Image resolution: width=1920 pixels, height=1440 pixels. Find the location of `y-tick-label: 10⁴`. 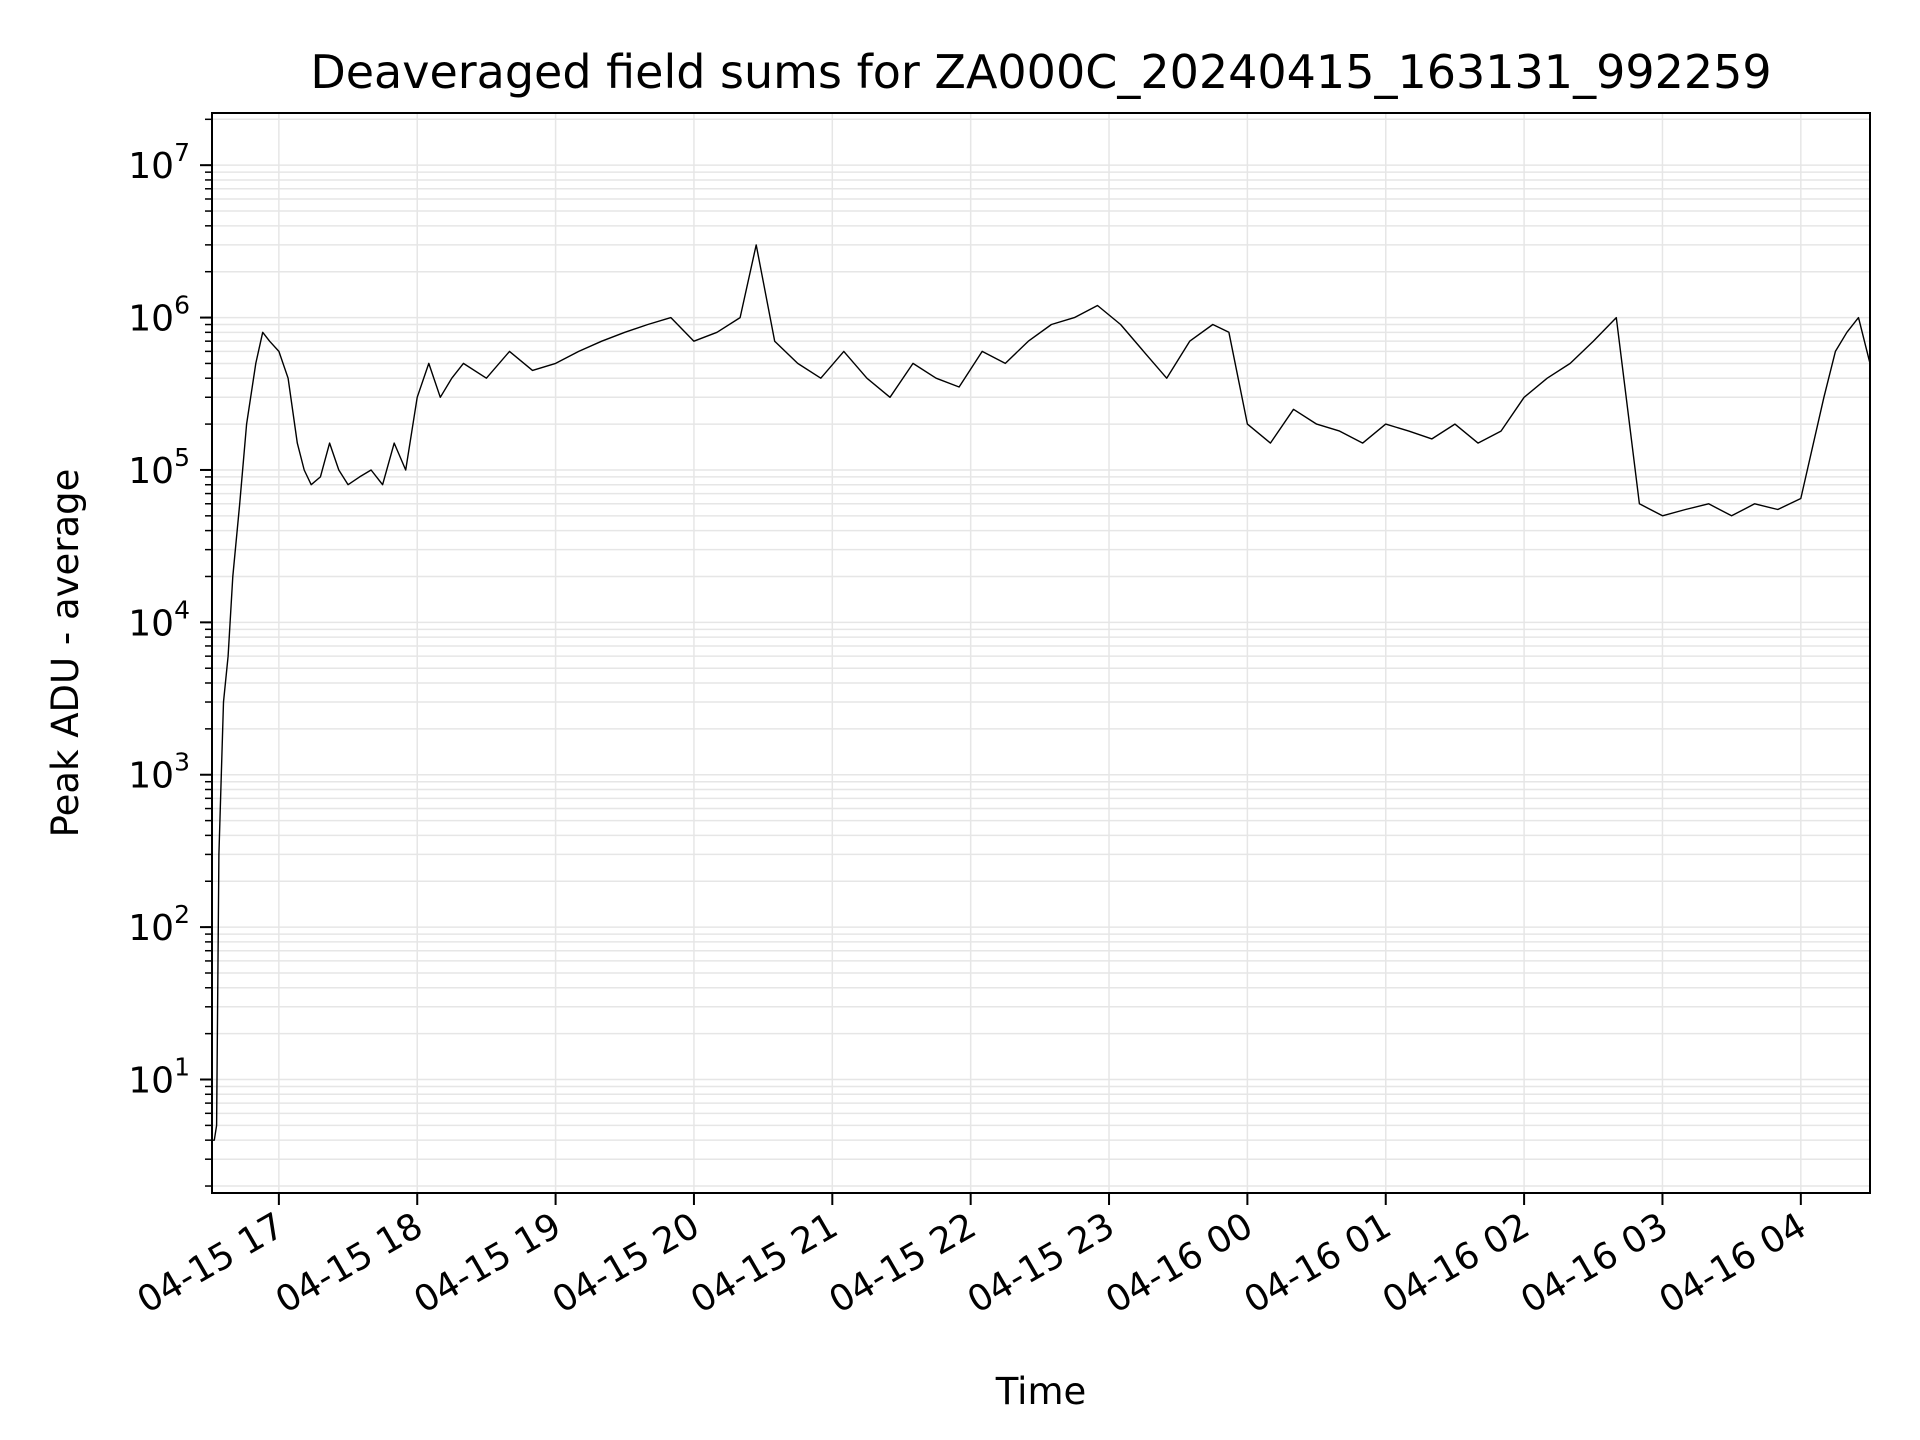

y-tick-label: 10⁴ is located at coordinates (159, 619).